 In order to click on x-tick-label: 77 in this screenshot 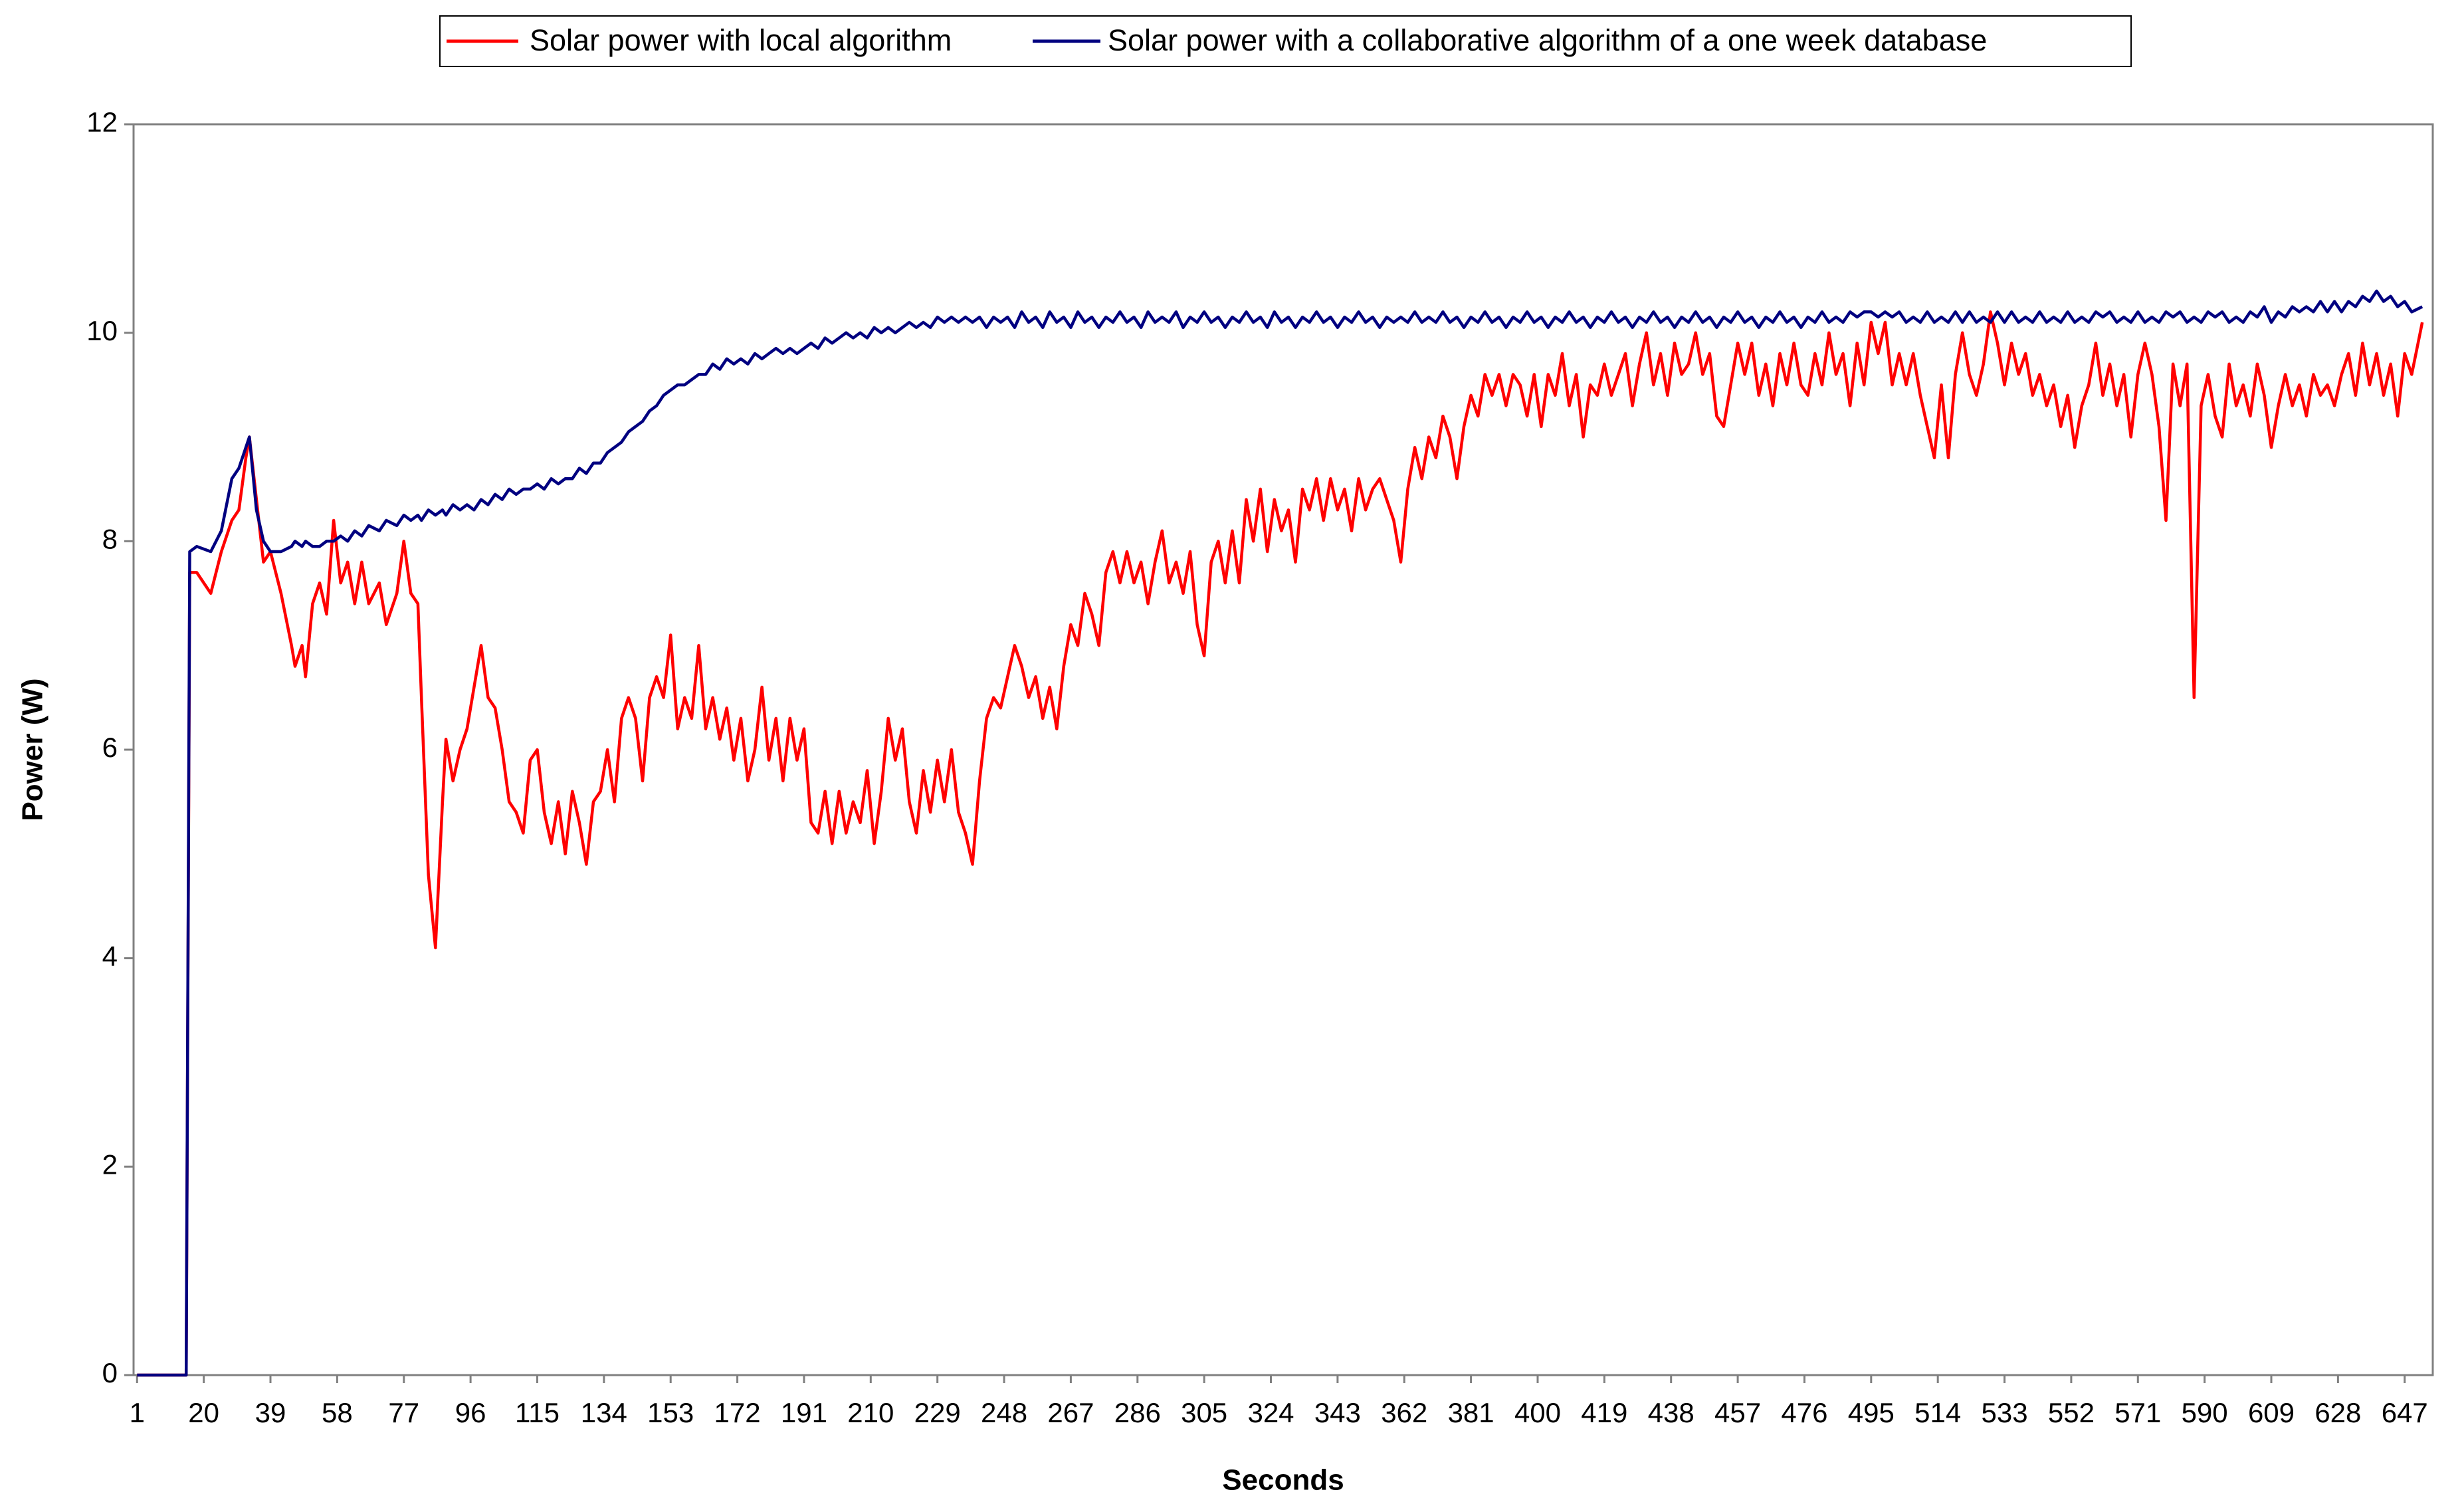, I will do `click(403, 1412)`.